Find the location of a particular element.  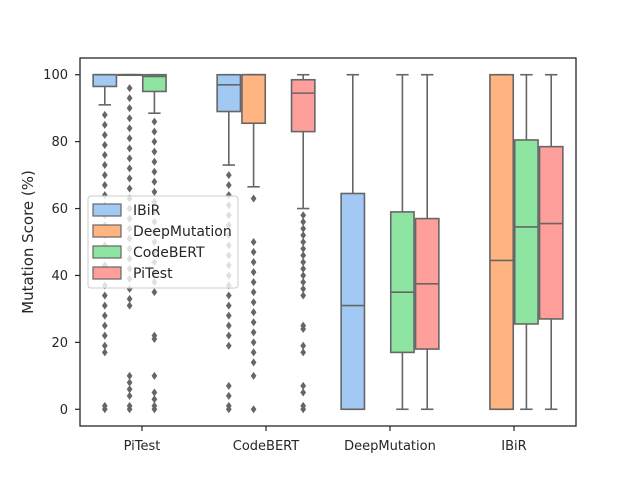

y-tick-label: 80 is located at coordinates (59, 142).